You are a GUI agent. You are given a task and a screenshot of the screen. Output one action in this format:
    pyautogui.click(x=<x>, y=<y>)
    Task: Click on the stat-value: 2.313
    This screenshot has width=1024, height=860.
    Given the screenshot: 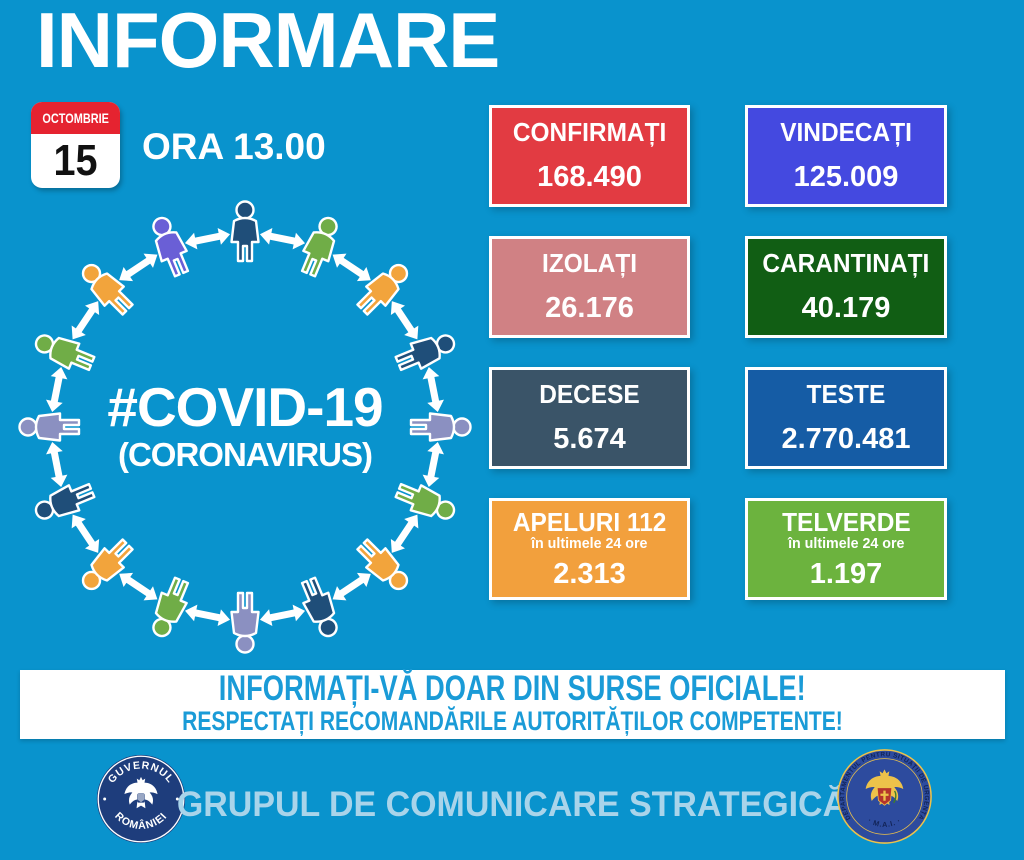 What is the action you would take?
    pyautogui.click(x=589, y=573)
    